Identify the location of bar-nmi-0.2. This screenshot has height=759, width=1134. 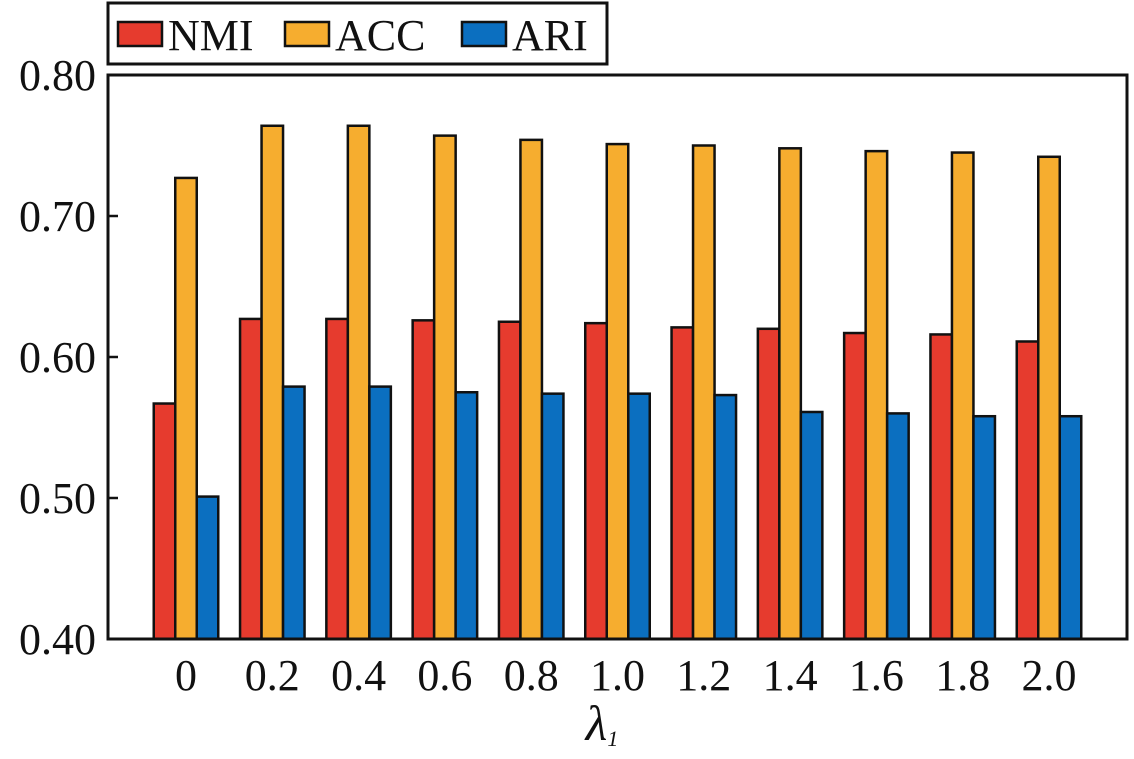
(250, 479).